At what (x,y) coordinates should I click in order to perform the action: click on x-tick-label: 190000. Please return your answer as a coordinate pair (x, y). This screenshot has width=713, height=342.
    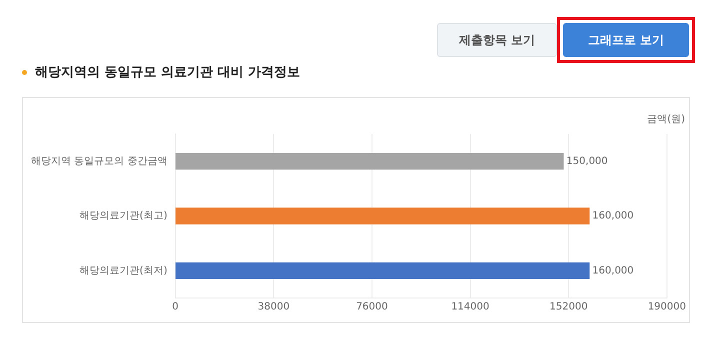
    Looking at the image, I should click on (667, 307).